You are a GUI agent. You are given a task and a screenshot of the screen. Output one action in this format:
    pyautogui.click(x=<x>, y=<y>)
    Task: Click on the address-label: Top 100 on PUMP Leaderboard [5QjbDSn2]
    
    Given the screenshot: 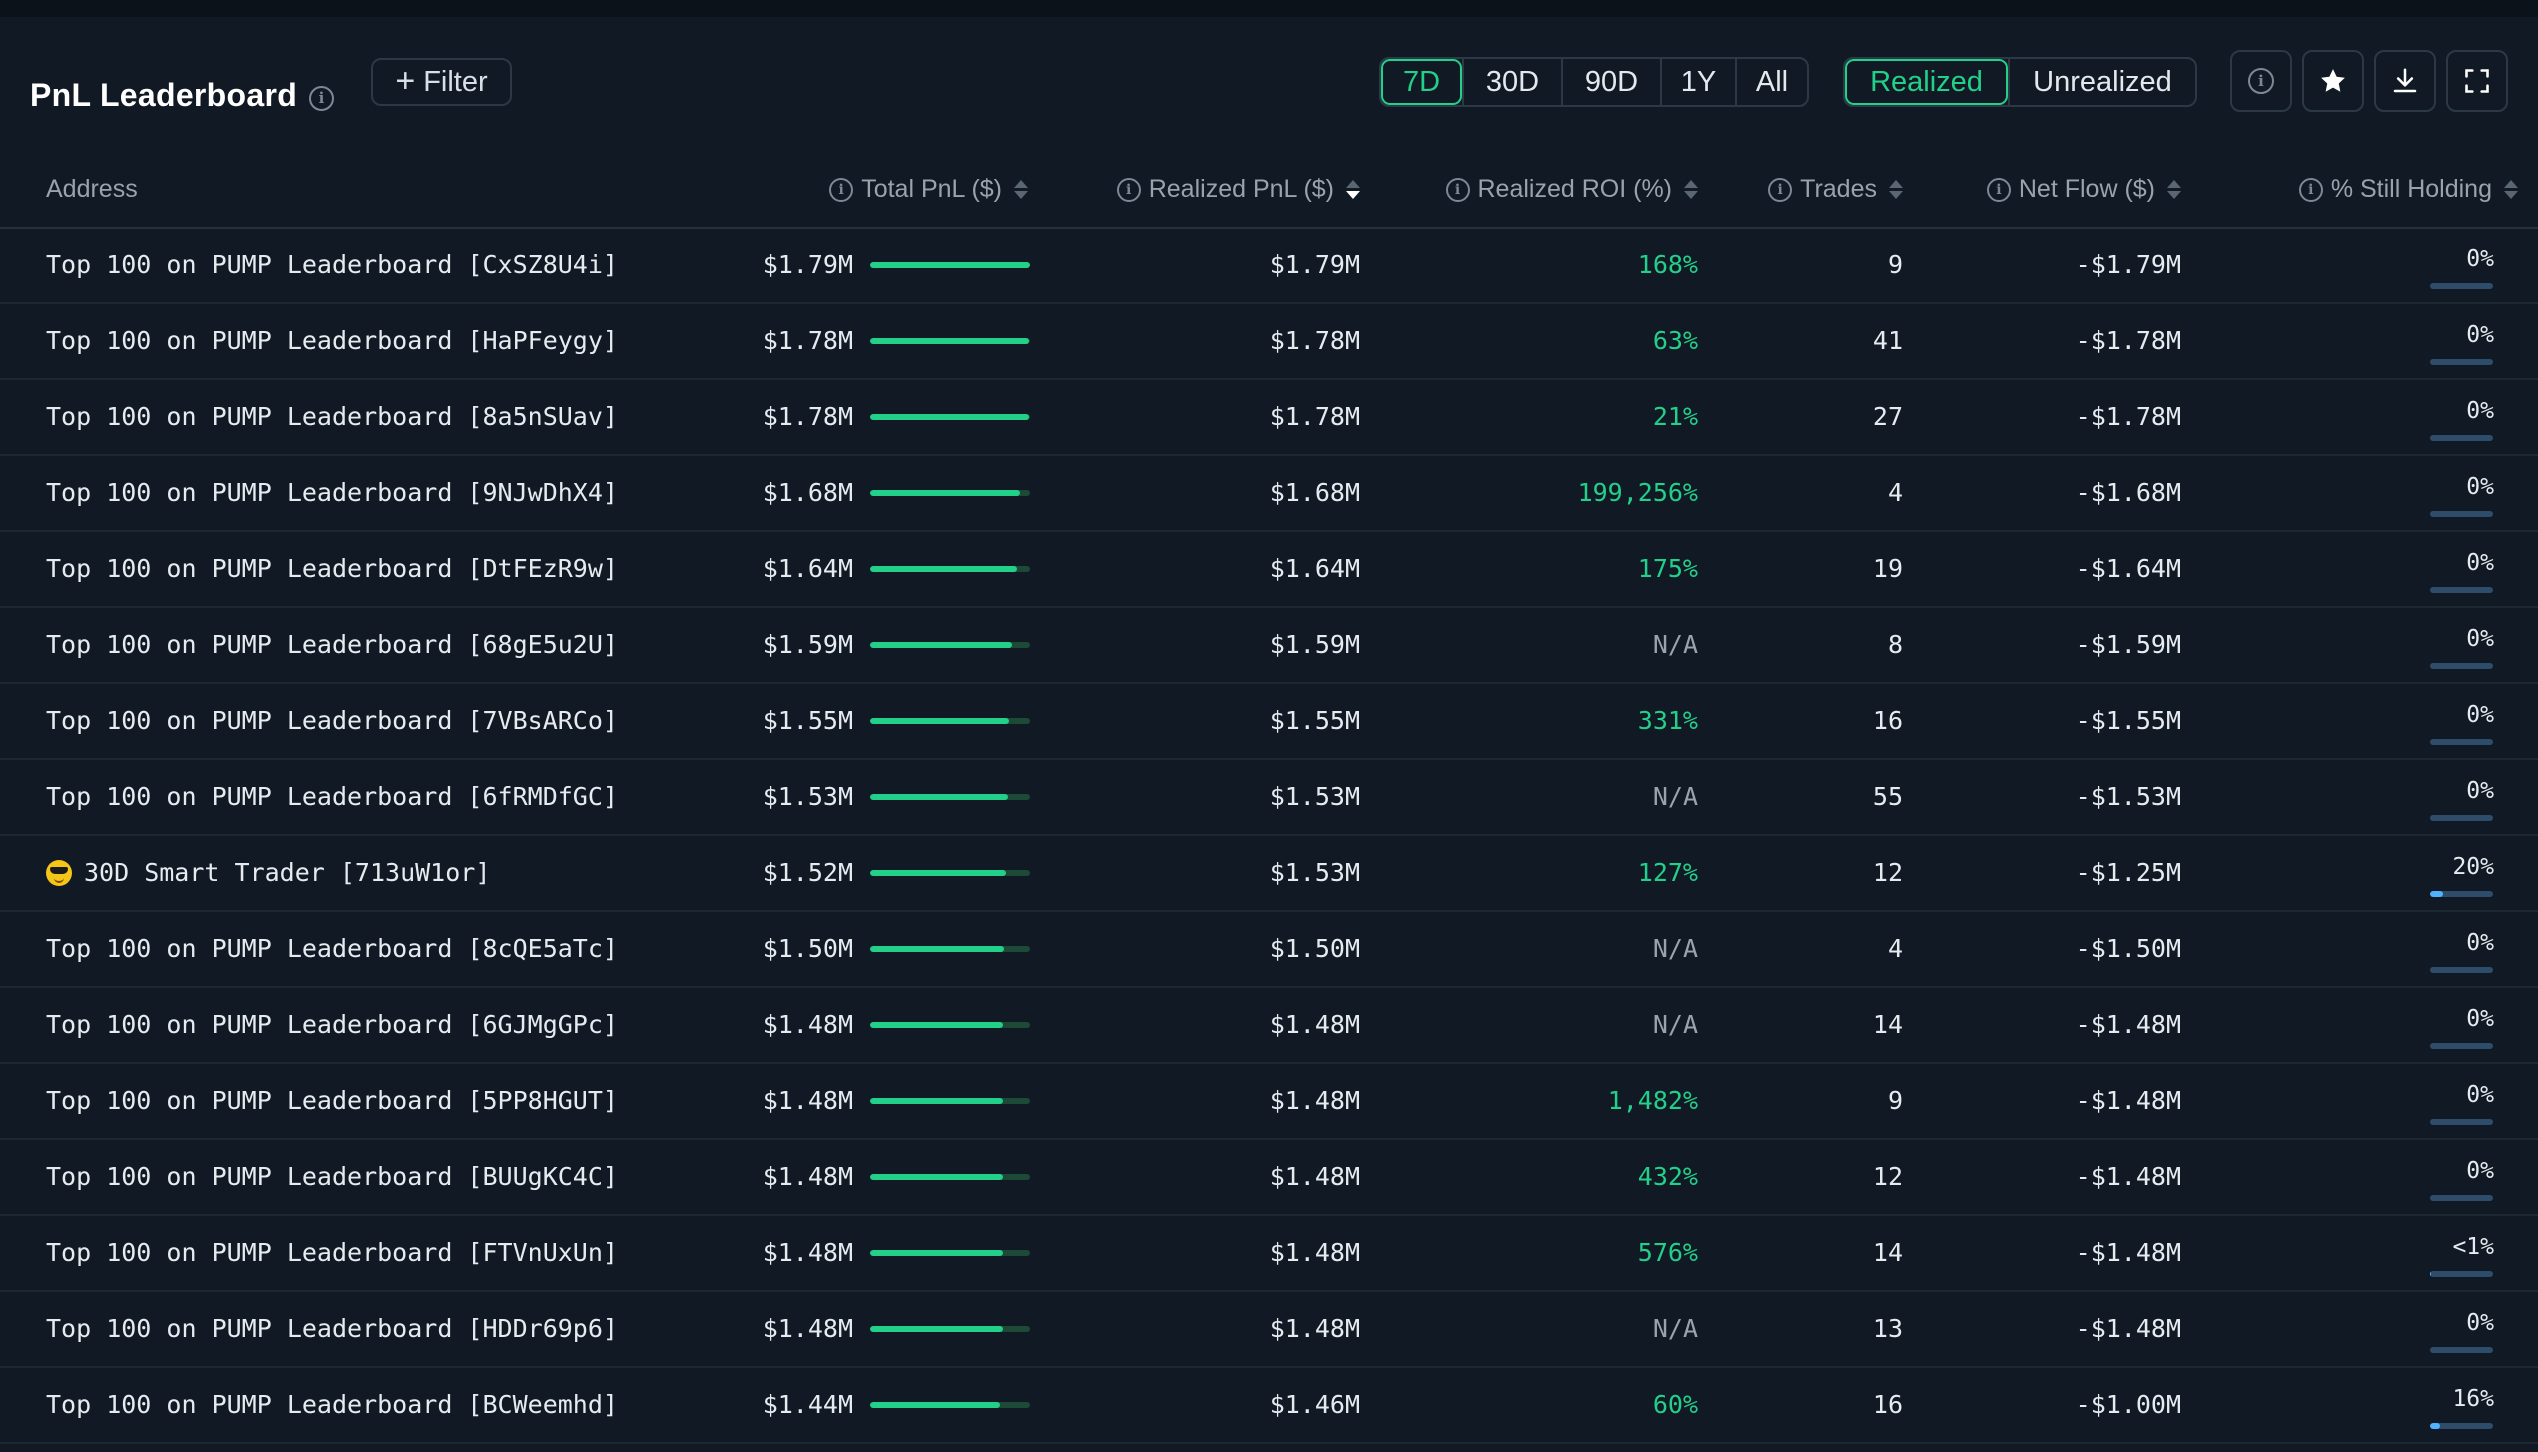 What is the action you would take?
    pyautogui.click(x=332, y=1448)
    